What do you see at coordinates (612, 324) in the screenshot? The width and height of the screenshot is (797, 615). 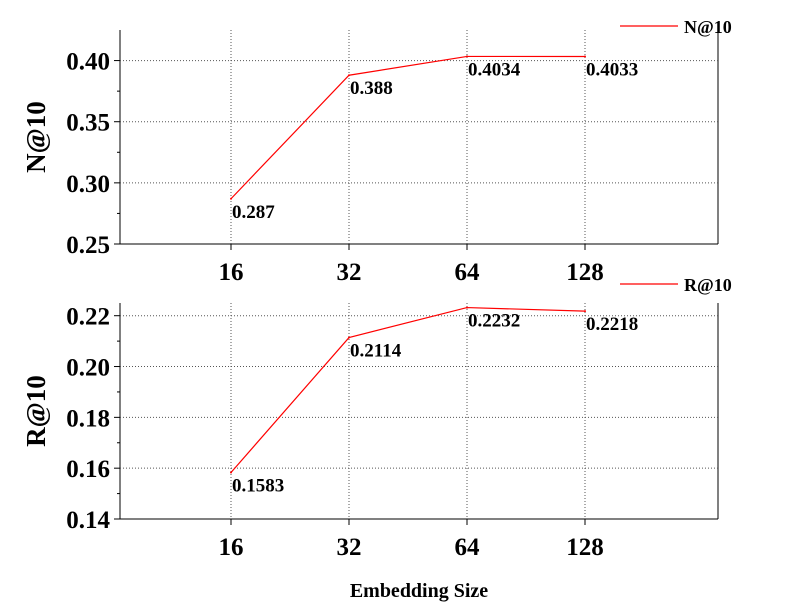 I see `r10-data-label-3: 0.2218` at bounding box center [612, 324].